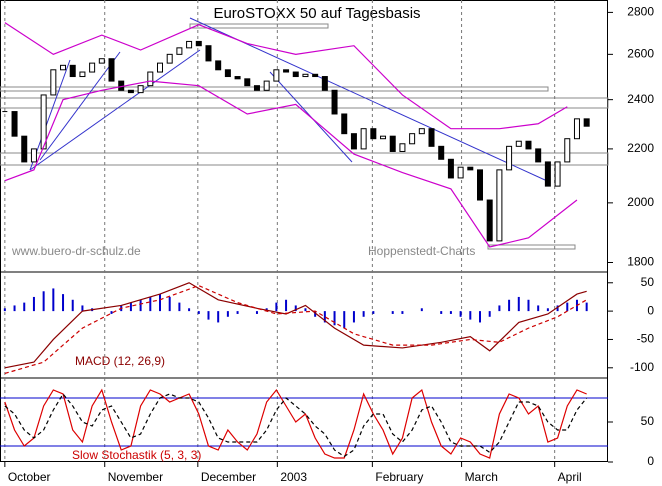 The image size is (662, 486). Describe the element at coordinates (293, 477) in the screenshot. I see `x-tick-label: 2003` at that location.